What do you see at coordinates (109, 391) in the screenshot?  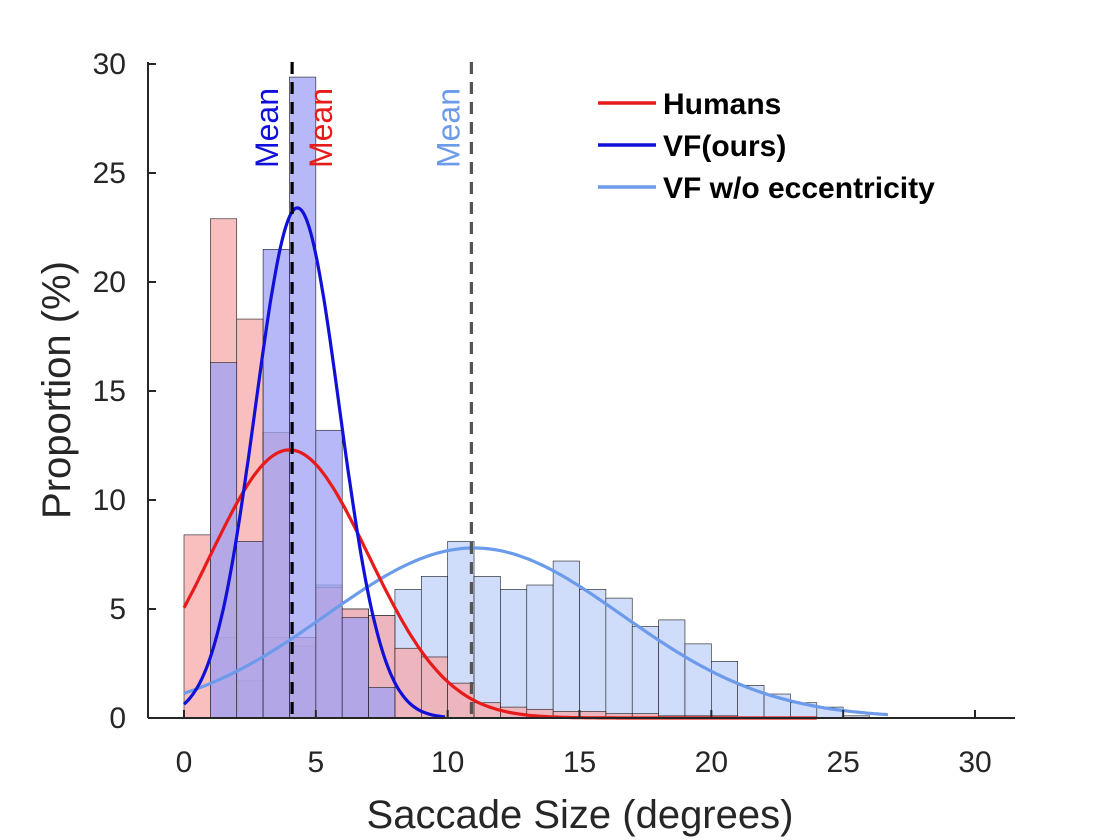 I see `y-tick-label-15: 15` at bounding box center [109, 391].